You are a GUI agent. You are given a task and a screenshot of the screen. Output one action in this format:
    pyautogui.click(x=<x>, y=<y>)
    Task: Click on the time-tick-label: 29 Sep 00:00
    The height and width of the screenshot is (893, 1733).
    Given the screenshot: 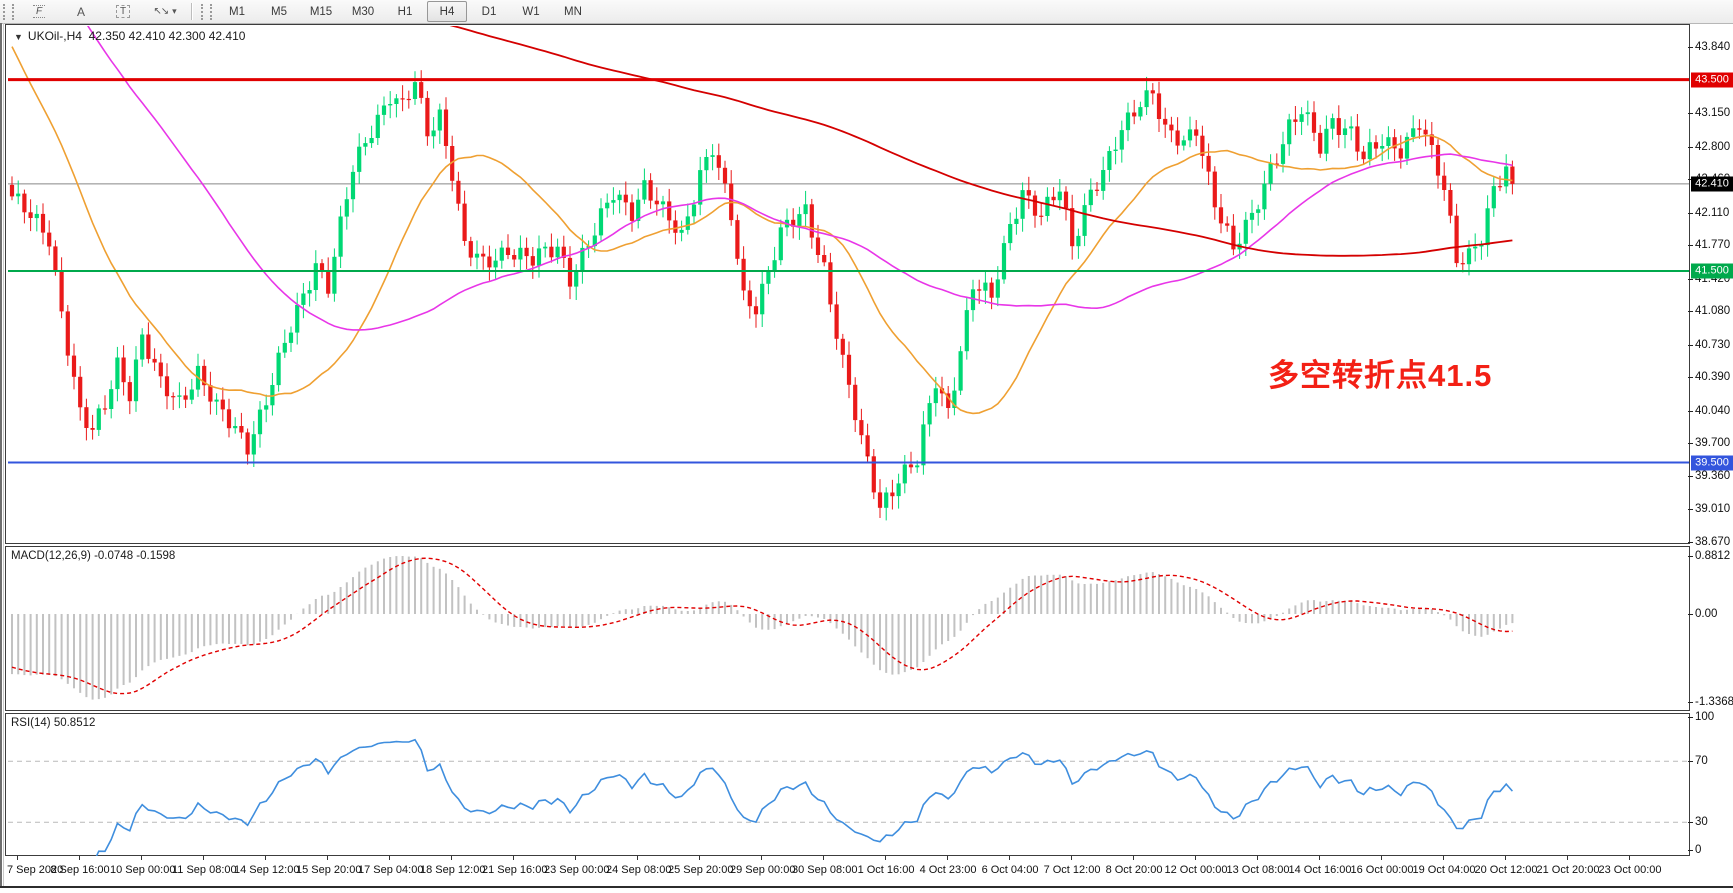 What is the action you would take?
    pyautogui.click(x=763, y=870)
    